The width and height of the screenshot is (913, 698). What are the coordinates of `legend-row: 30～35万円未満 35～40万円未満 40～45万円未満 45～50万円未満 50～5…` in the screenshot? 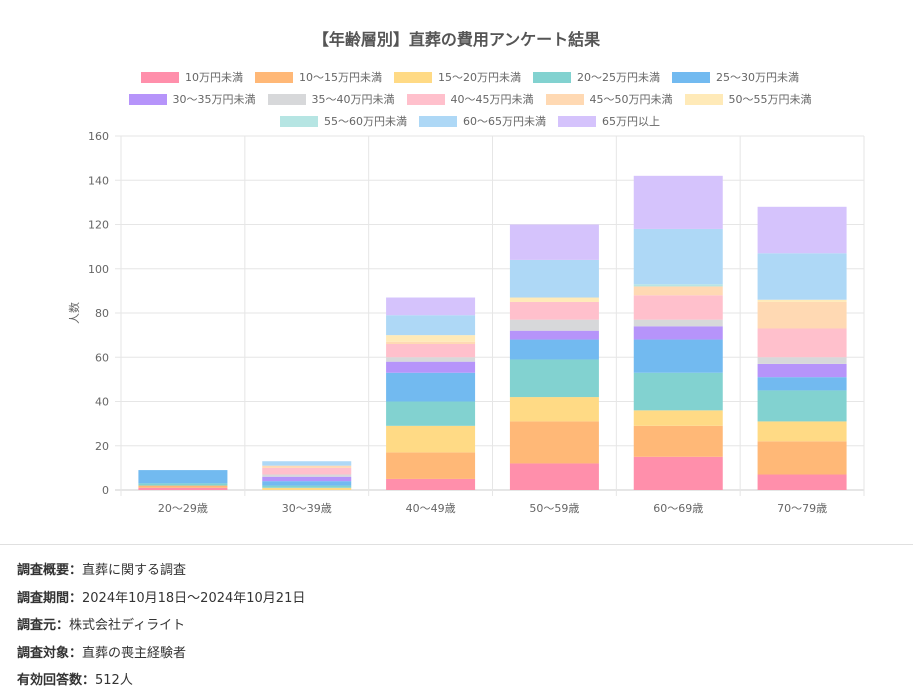 It's located at (470, 99).